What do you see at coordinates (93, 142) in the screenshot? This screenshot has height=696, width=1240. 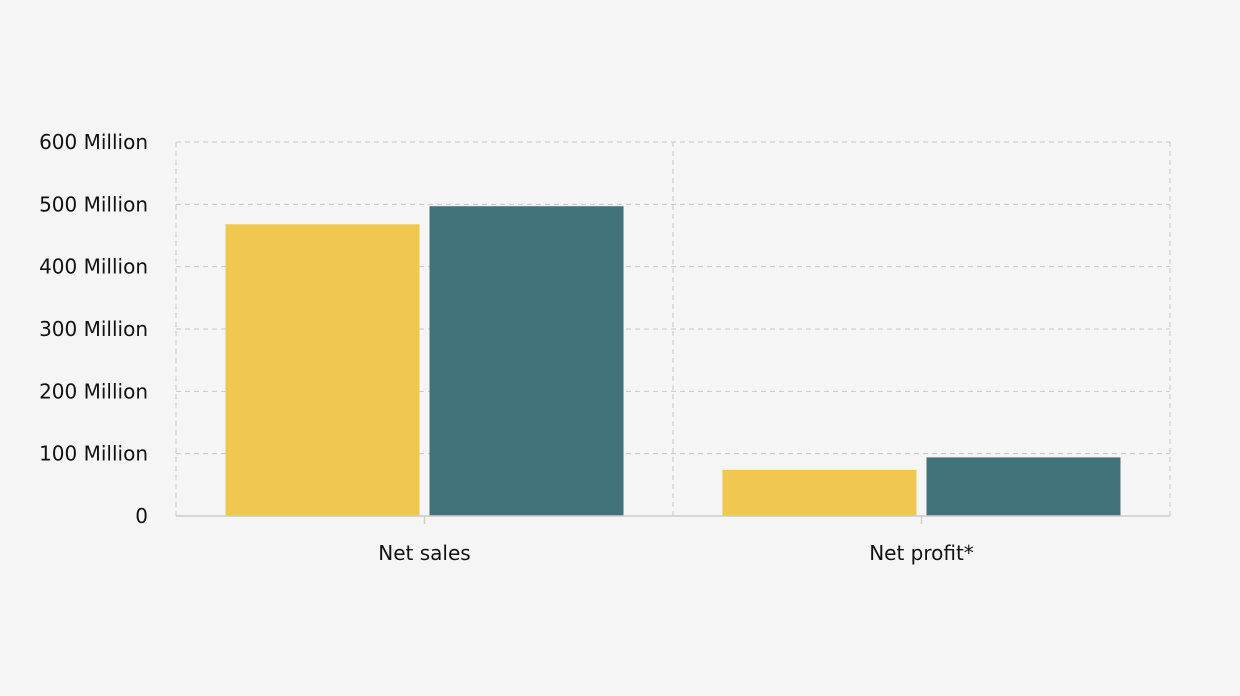 I see `y-tick-label: 600 Million` at bounding box center [93, 142].